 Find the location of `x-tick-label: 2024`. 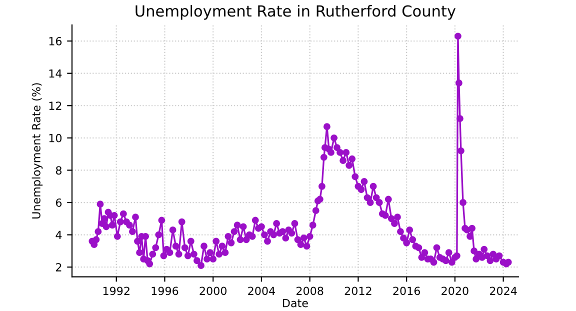

x-tick-label: 2024 is located at coordinates (503, 291).